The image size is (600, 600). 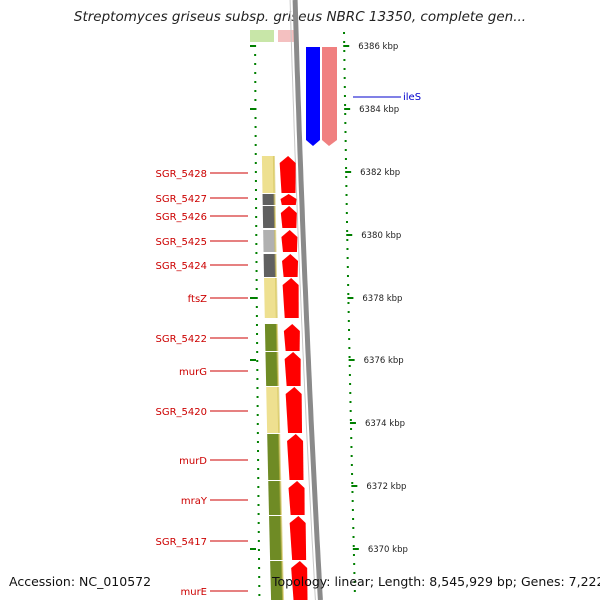 What do you see at coordinates (193, 372) in the screenshot?
I see `gene-label: murG` at bounding box center [193, 372].